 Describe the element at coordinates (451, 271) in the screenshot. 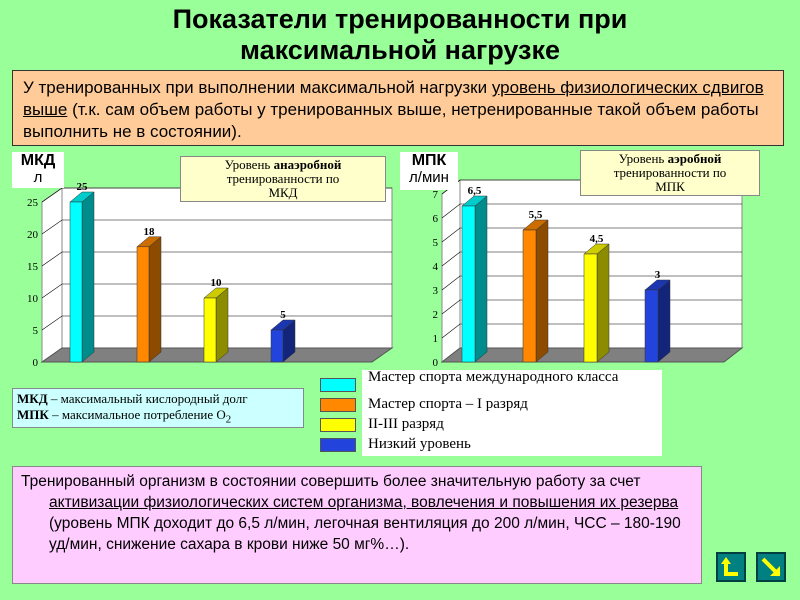

I see `mpk-side-wall` at that location.